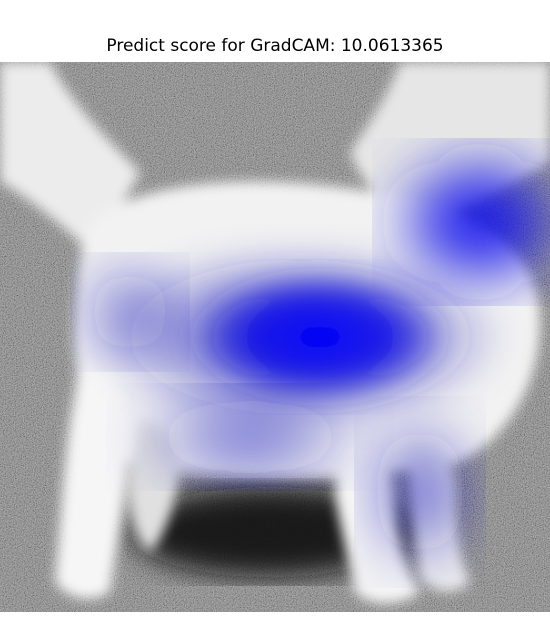 This screenshot has width=550, height=630. I want to click on figure-title: Predict score for GradCAM: 10.0613365, so click(275, 46).